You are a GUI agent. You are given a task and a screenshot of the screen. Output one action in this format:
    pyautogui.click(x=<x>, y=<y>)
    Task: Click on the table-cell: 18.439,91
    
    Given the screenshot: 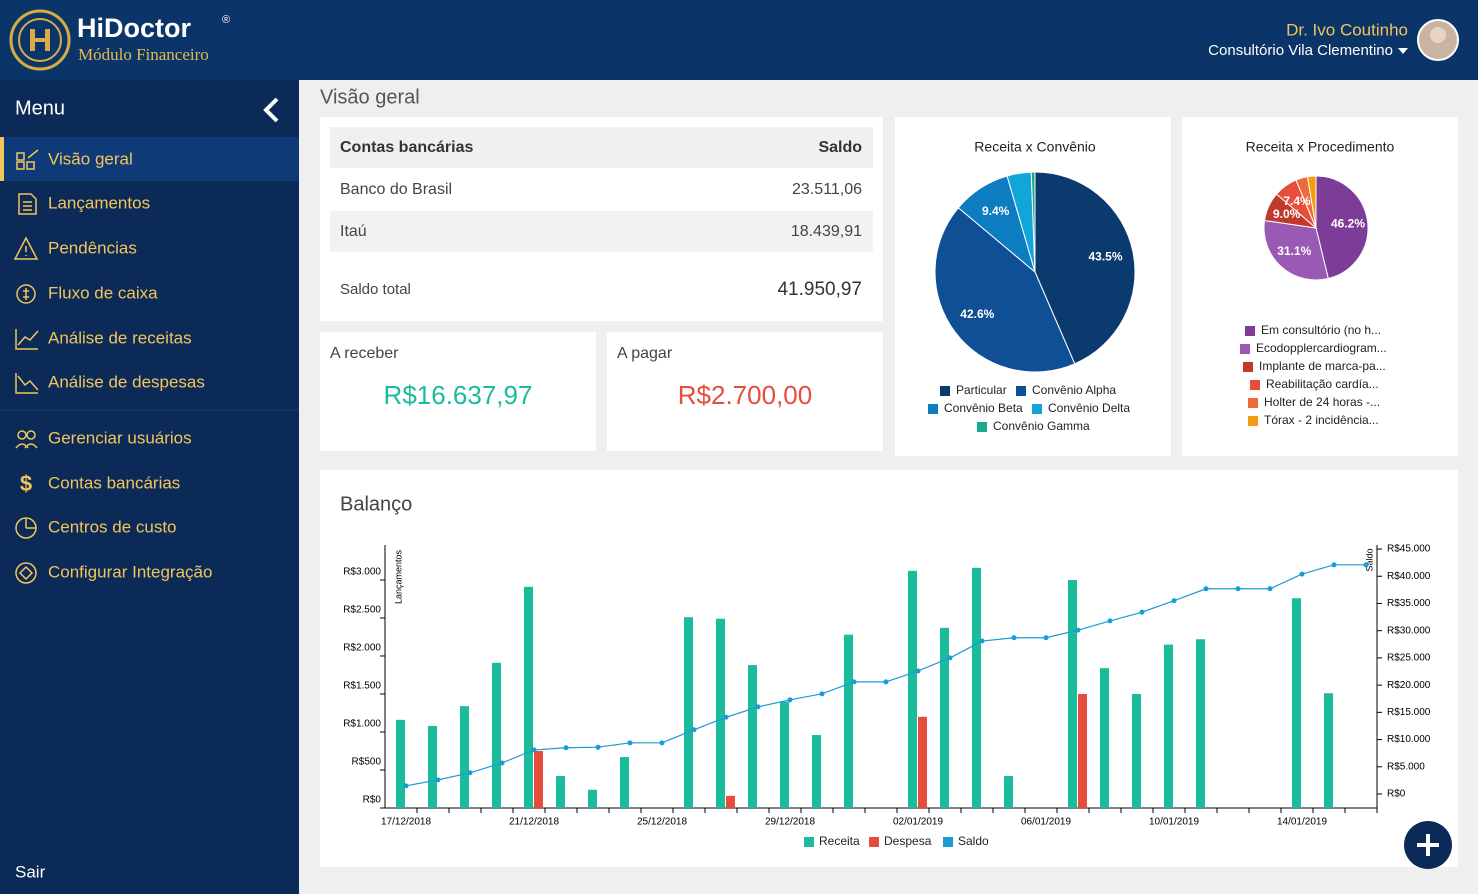 What is the action you would take?
    pyautogui.click(x=826, y=231)
    